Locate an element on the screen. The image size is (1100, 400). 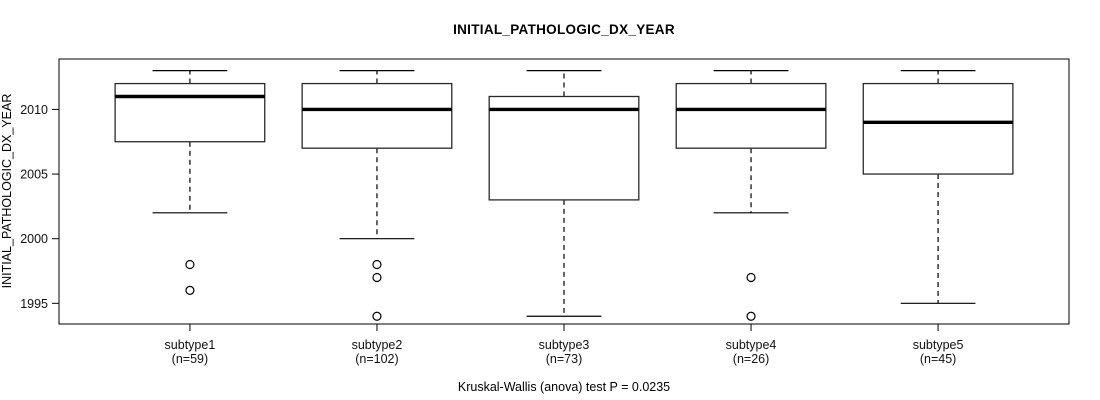
kruskal-wallis-annotation: Kruskal-Wallis (anova) test P = 0.0235 is located at coordinates (564, 387).